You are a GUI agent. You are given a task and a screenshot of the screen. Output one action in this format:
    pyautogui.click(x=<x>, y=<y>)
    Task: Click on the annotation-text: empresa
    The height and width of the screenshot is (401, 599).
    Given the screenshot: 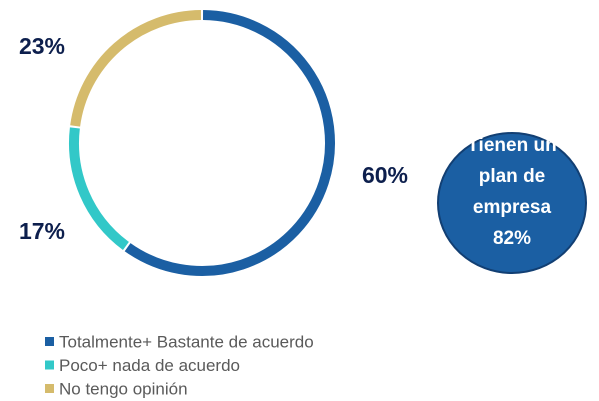 What is the action you would take?
    pyautogui.click(x=512, y=207)
    